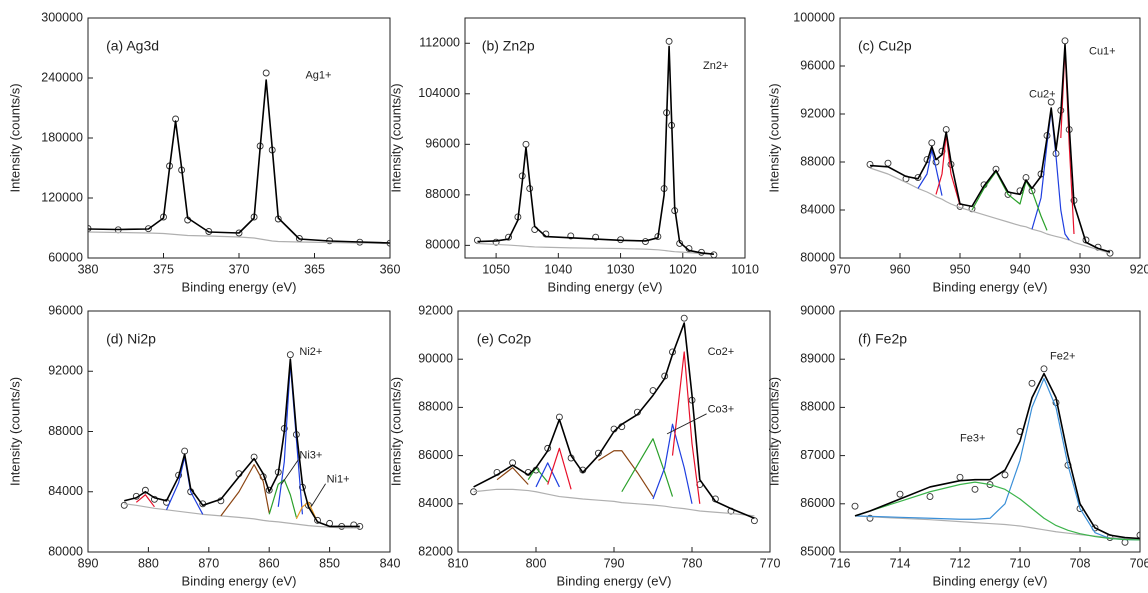  Describe the element at coordinates (88, 563) in the screenshot. I see `x-tick-label: 890` at that location.